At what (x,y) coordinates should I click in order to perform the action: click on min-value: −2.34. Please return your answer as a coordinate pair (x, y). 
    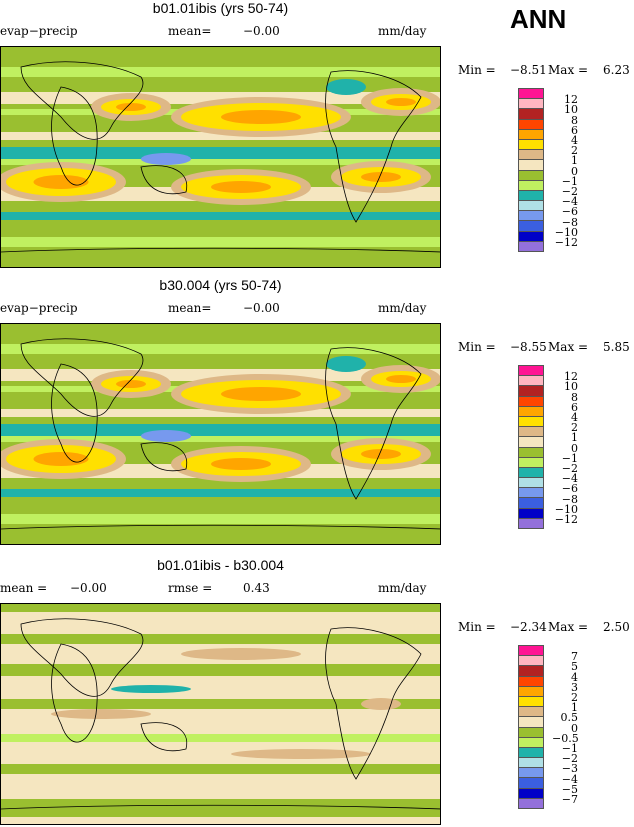
    Looking at the image, I should click on (528, 627).